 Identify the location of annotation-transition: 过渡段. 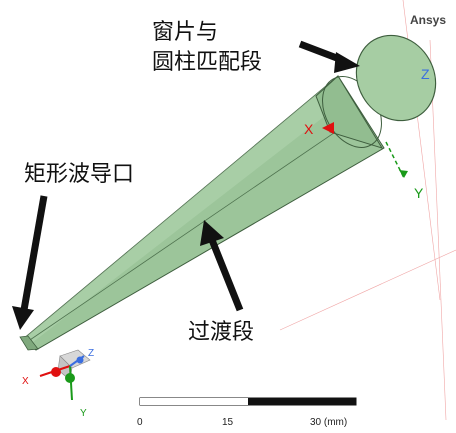
(221, 332).